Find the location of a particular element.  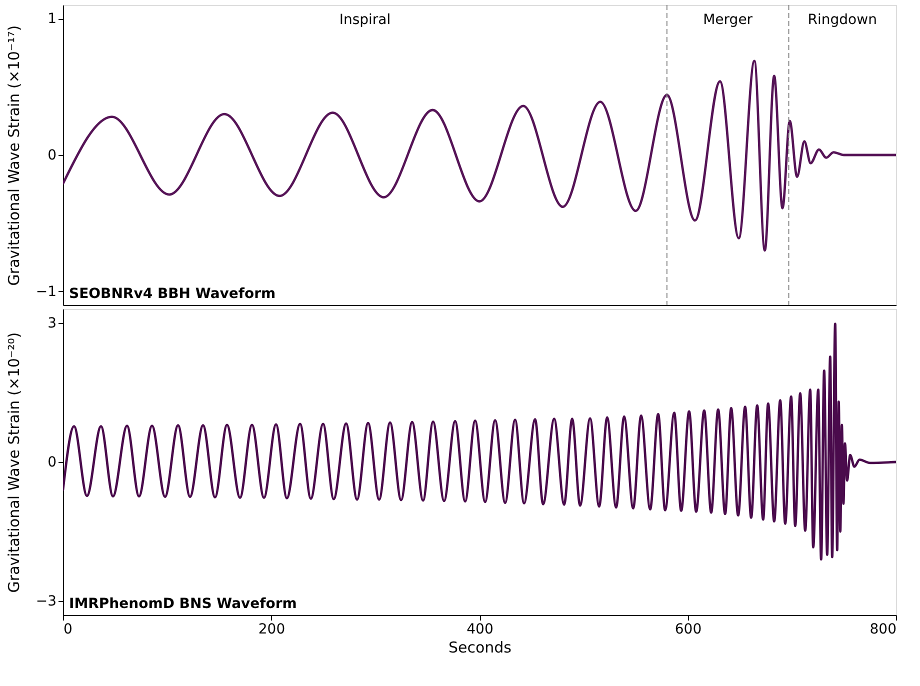

x-tick-label: 0 is located at coordinates (68, 630).